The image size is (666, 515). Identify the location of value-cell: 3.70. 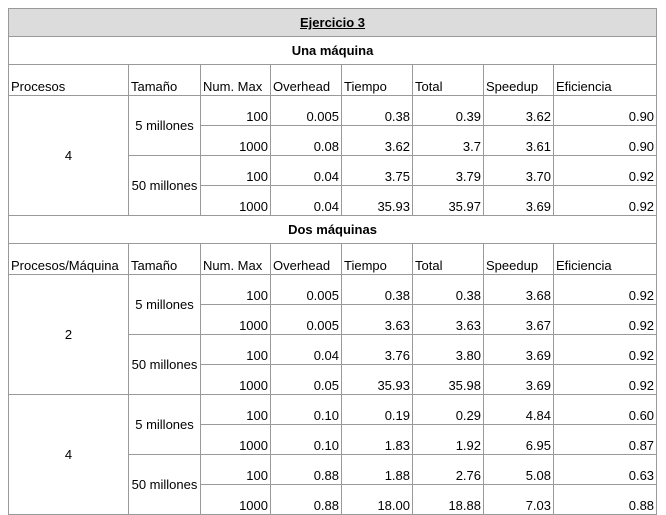
(518, 170).